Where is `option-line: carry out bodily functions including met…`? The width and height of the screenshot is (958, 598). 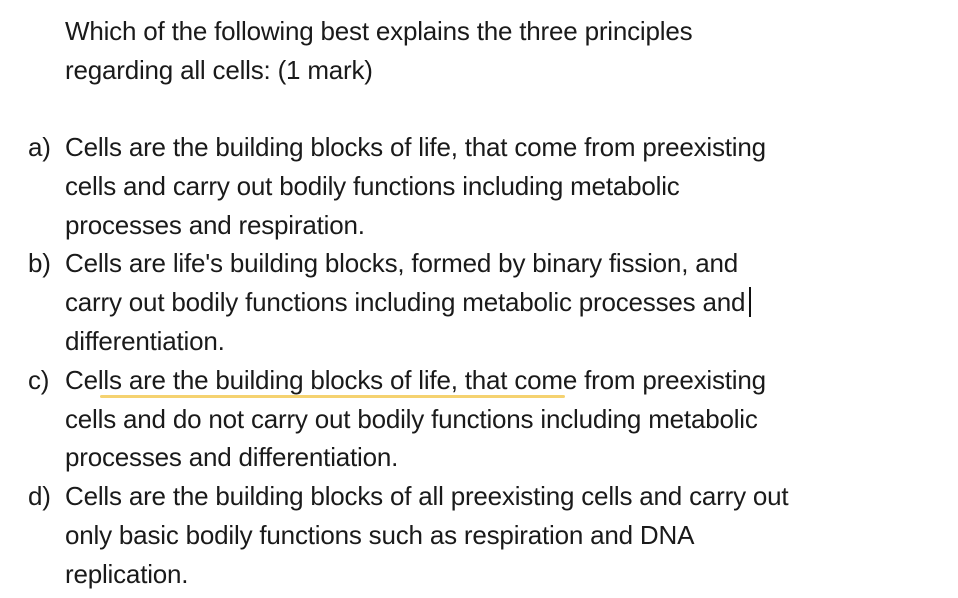 option-line: carry out bodily functions including met… is located at coordinates (405, 302).